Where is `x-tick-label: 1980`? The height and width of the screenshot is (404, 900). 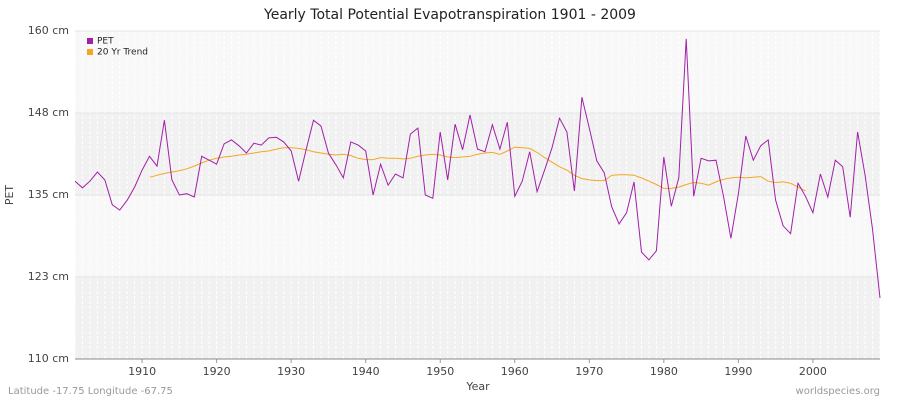
x-tick-label: 1980 is located at coordinates (664, 371).